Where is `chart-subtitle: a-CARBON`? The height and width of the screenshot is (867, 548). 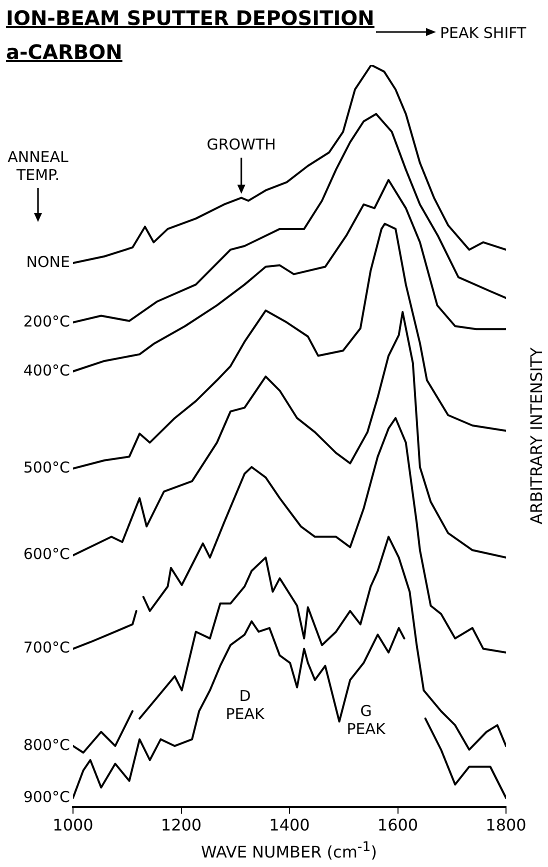
chart-subtitle: a-CARBON is located at coordinates (64, 52).